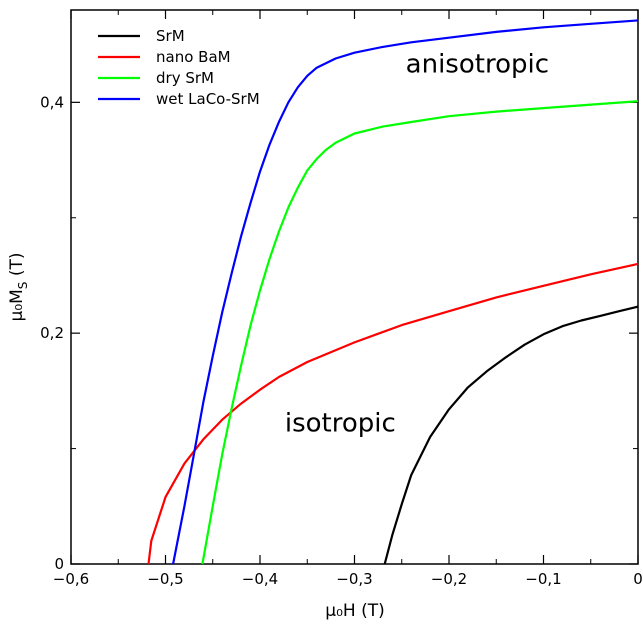  What do you see at coordinates (477, 64) in the screenshot?
I see `annotation-text: anisotropic` at bounding box center [477, 64].